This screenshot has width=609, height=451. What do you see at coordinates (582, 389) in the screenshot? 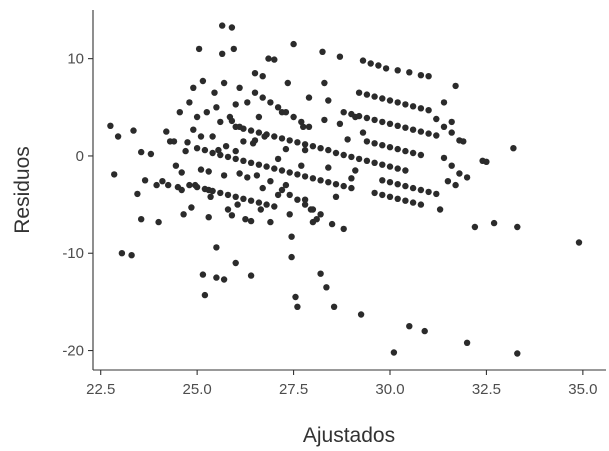
I see `x-tick-label: 35.0` at bounding box center [582, 389].